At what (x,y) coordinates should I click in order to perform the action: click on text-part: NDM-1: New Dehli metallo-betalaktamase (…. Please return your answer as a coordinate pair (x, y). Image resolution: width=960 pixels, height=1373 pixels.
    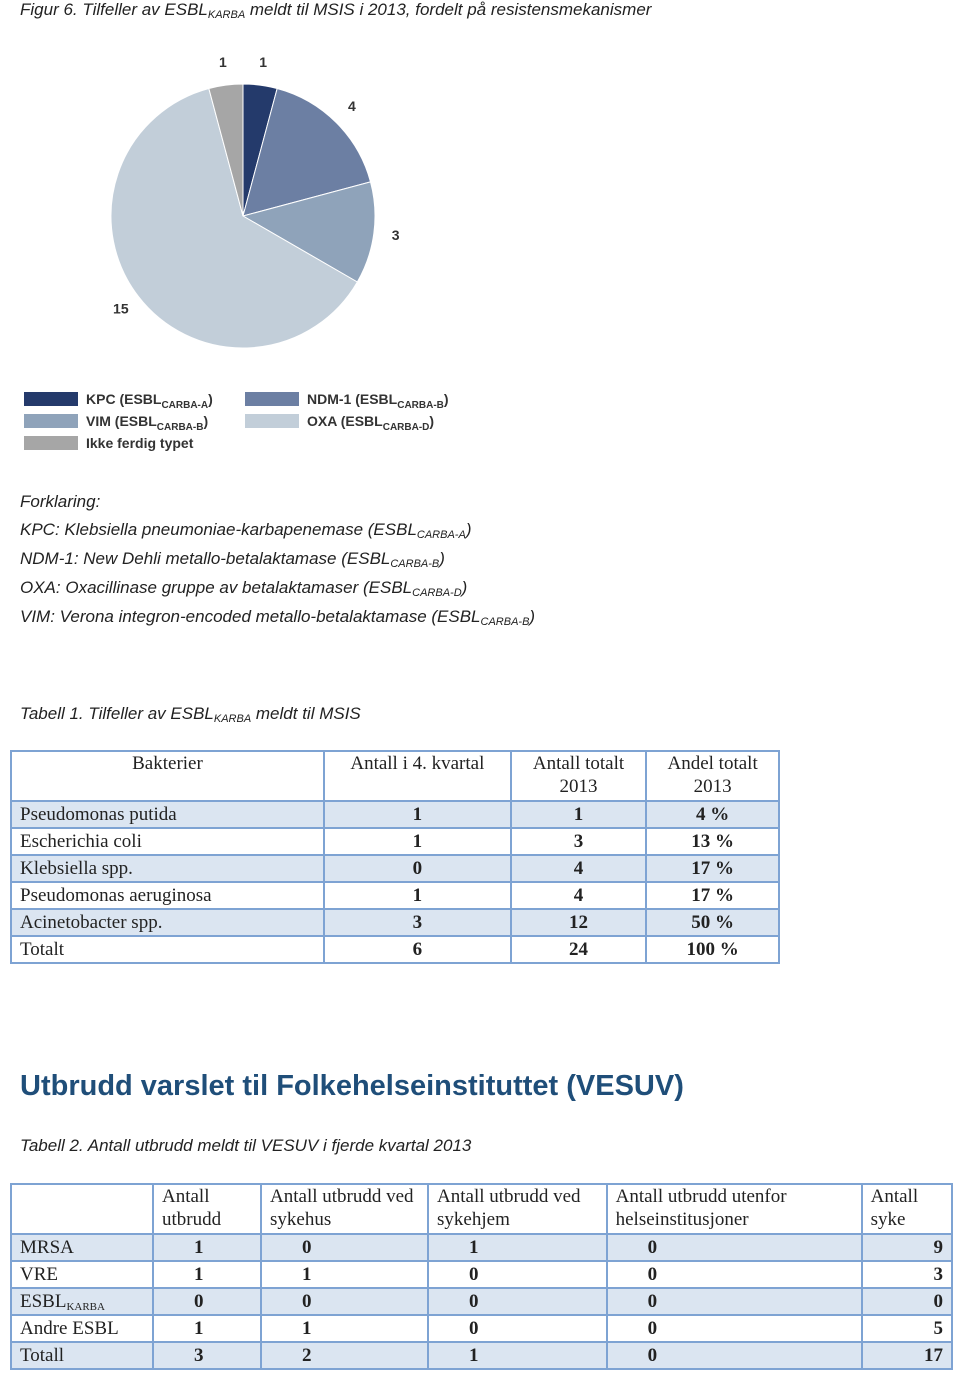
    Looking at the image, I should click on (205, 558).